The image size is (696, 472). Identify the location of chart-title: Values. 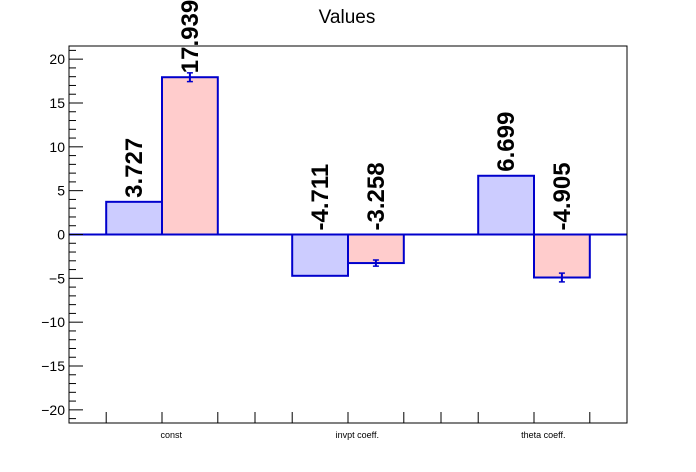
(347, 17).